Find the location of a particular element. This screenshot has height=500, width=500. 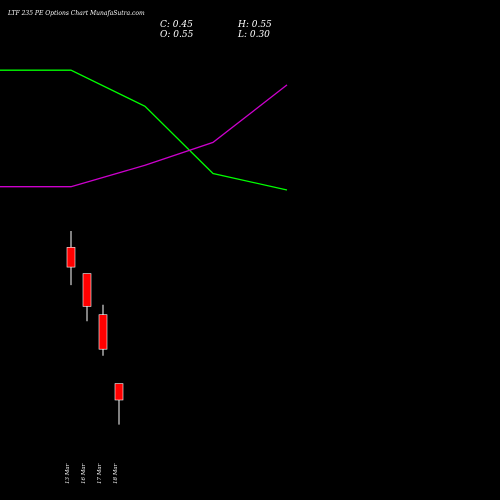

x-axis-ticks: 13 Mar 16 Mar 17 Mar 18 Mar is located at coordinates (92, 473).